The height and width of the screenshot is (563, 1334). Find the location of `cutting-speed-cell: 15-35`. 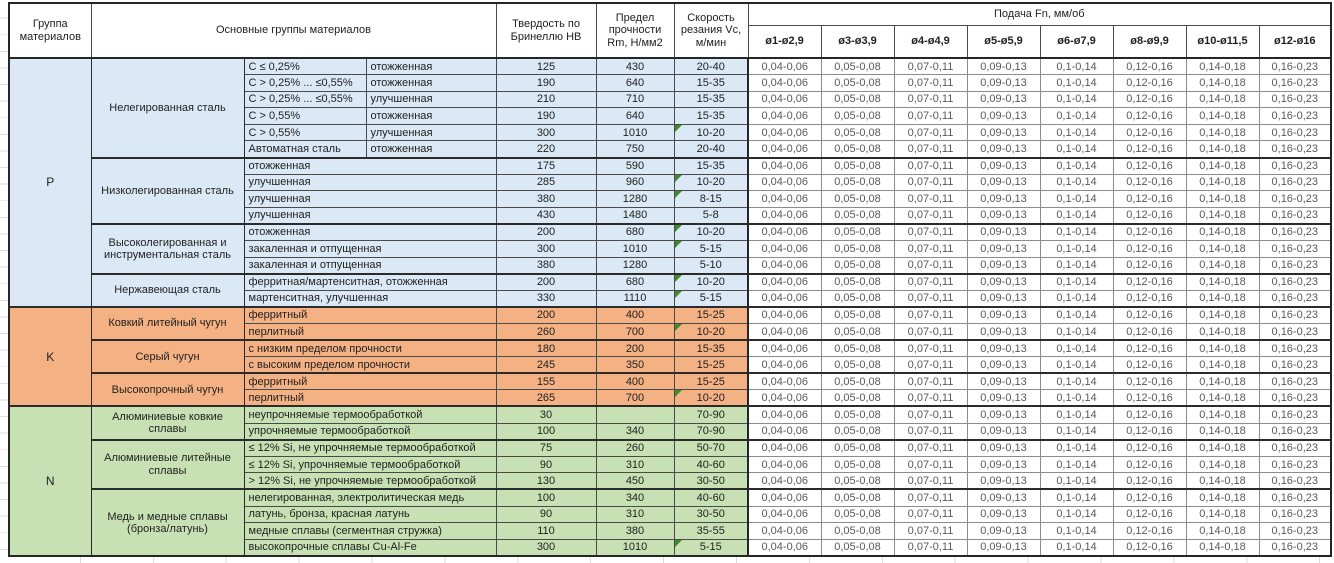

cutting-speed-cell: 15-35 is located at coordinates (711, 116).